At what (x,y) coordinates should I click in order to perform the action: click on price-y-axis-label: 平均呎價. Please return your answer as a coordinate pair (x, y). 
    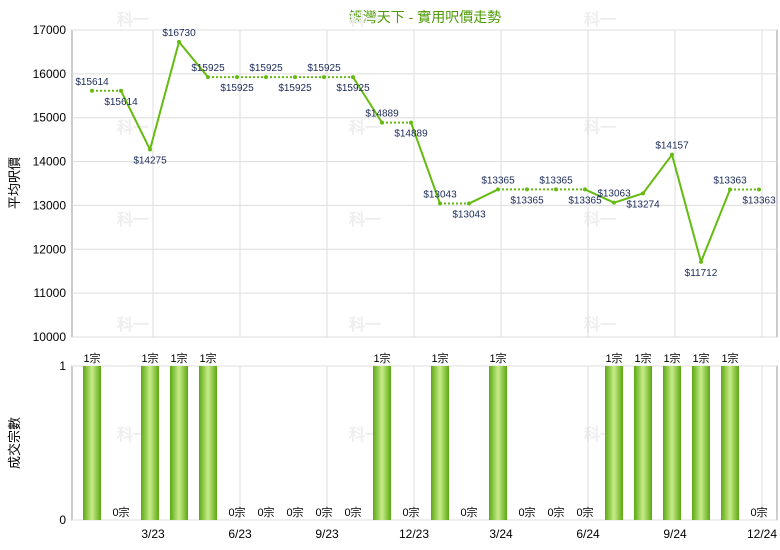
    Looking at the image, I should click on (14, 183).